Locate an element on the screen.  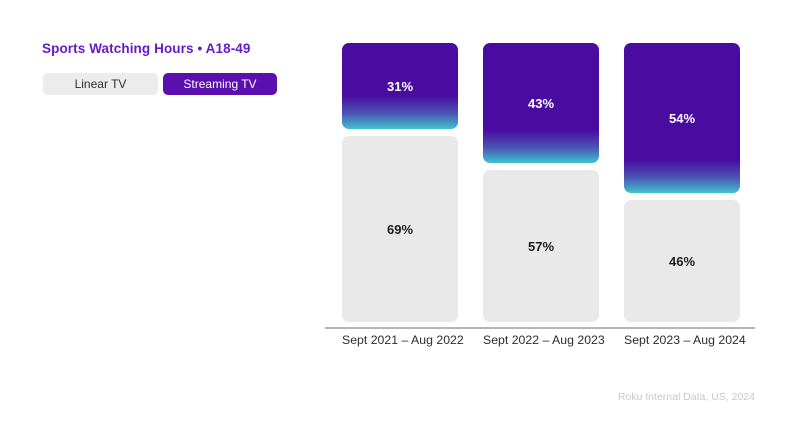
streaming-value-label: 31% is located at coordinates (400, 86).